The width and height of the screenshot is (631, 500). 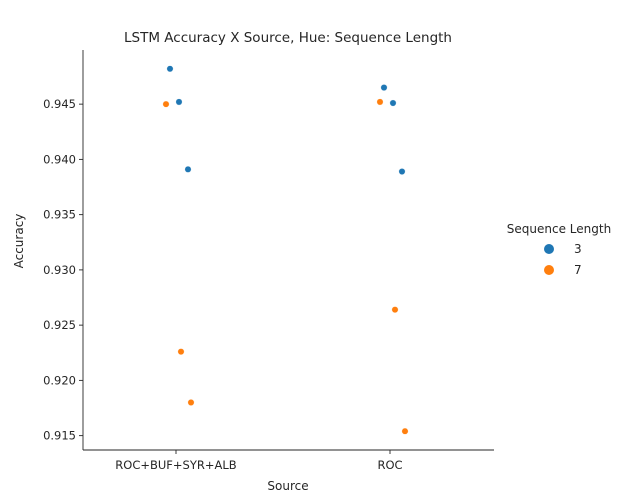 What do you see at coordinates (59, 325) in the screenshot?
I see `y-tick-label: 0.925` at bounding box center [59, 325].